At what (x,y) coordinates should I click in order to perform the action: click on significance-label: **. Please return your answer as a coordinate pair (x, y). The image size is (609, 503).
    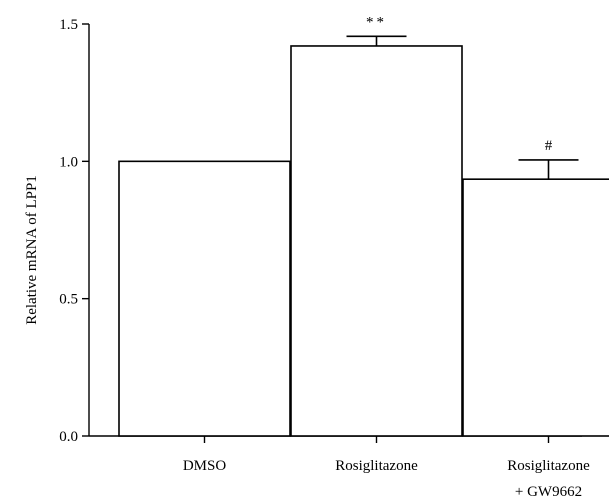
    Looking at the image, I should click on (376, 22).